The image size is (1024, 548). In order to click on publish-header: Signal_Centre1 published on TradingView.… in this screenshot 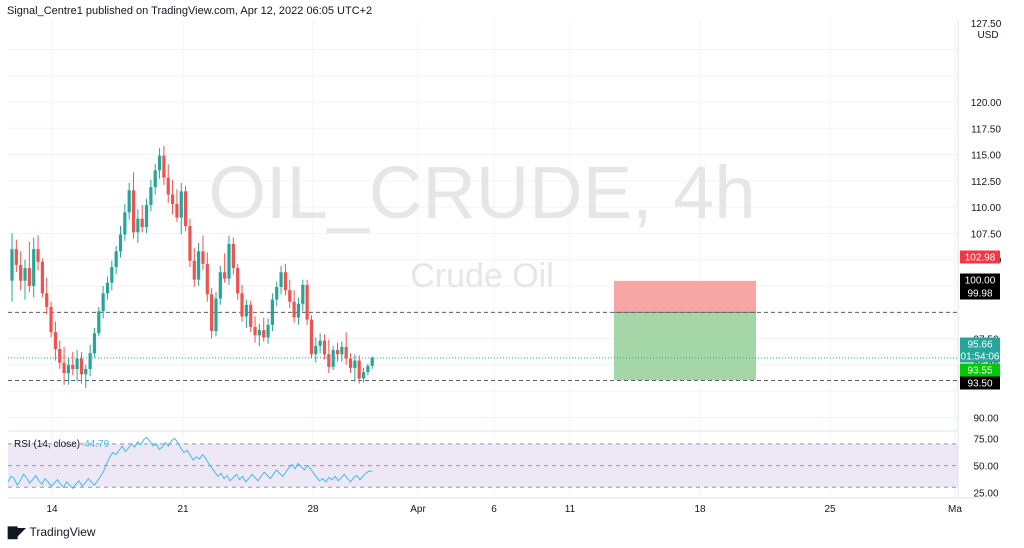, I will do `click(190, 11)`.